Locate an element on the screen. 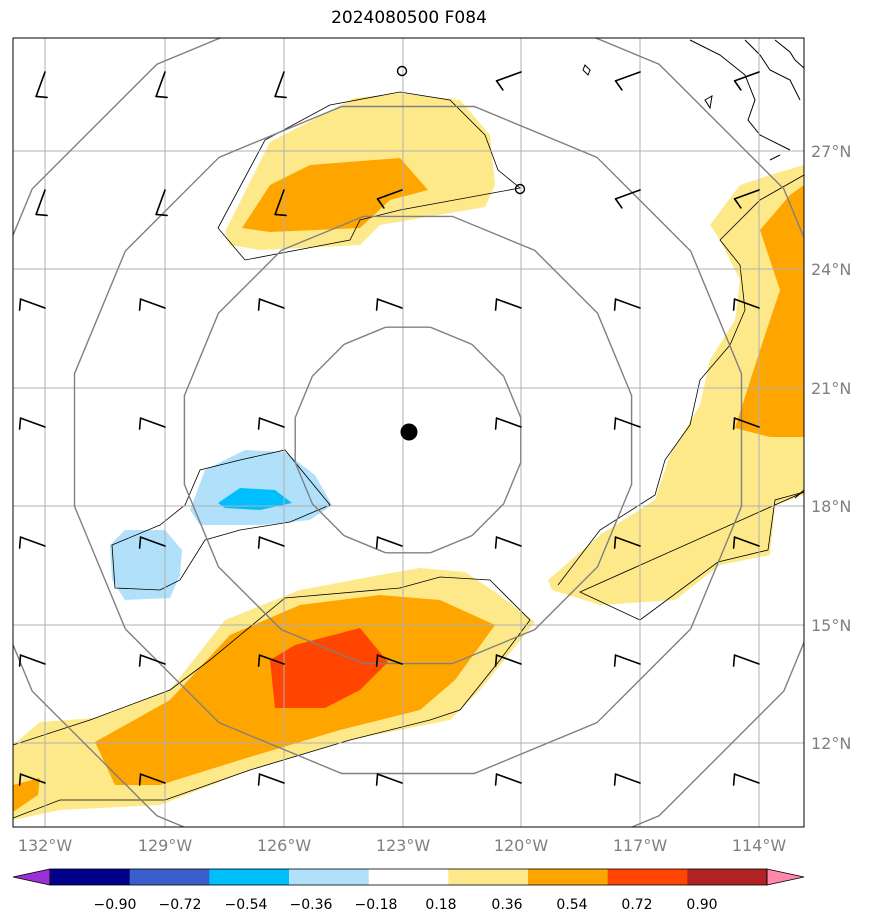  storm-center-dot is located at coordinates (409, 432).